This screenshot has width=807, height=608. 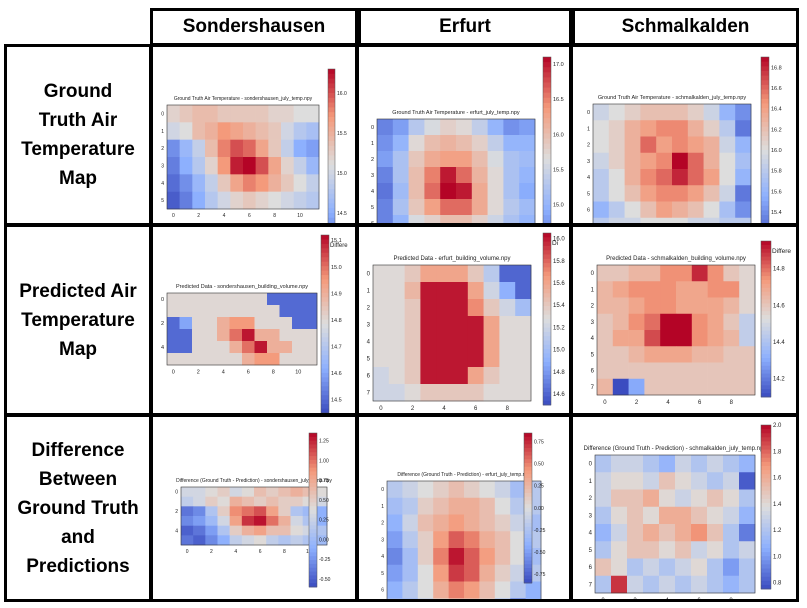 What do you see at coordinates (540, 531) in the screenshot?
I see `colorbar-tick-label: -0.25` at bounding box center [540, 531].